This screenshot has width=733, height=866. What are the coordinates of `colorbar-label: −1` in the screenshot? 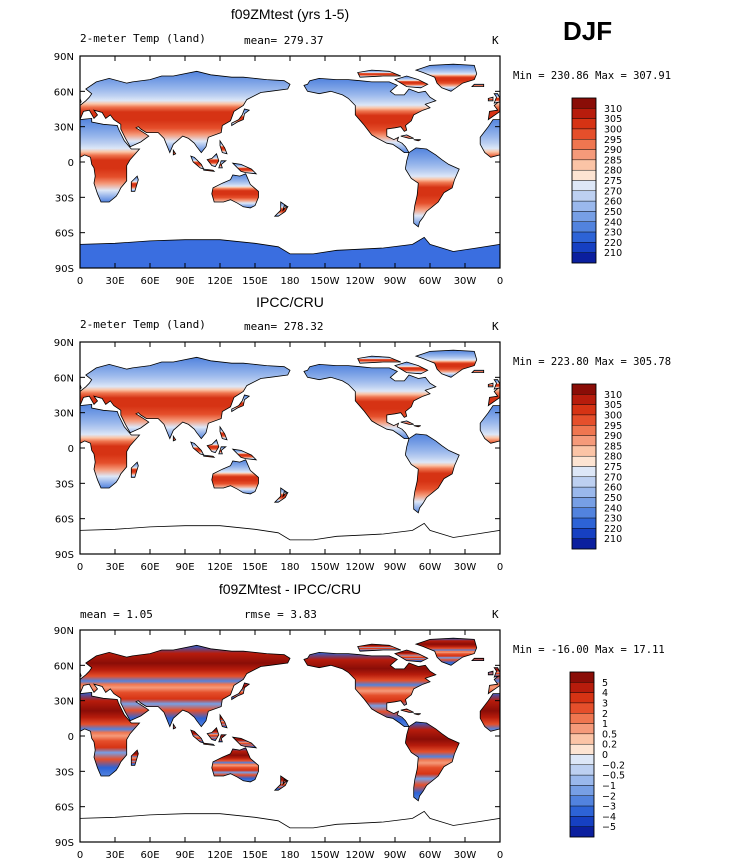 It's located at (609, 786).